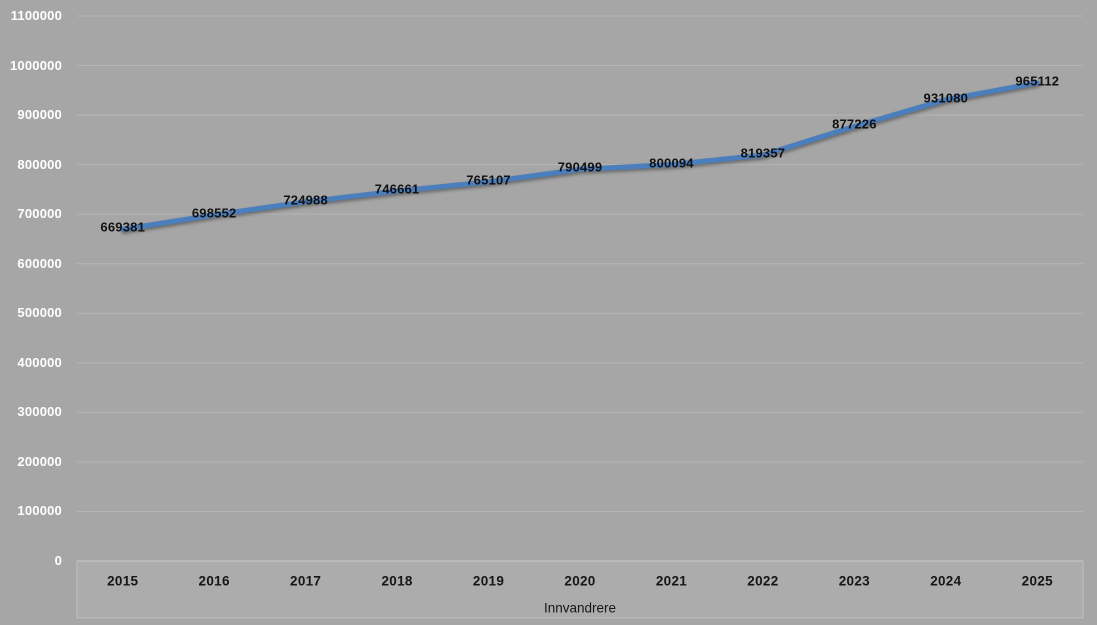  Describe the element at coordinates (580, 608) in the screenshot. I see `x-axis-title: Innvandrere` at that location.